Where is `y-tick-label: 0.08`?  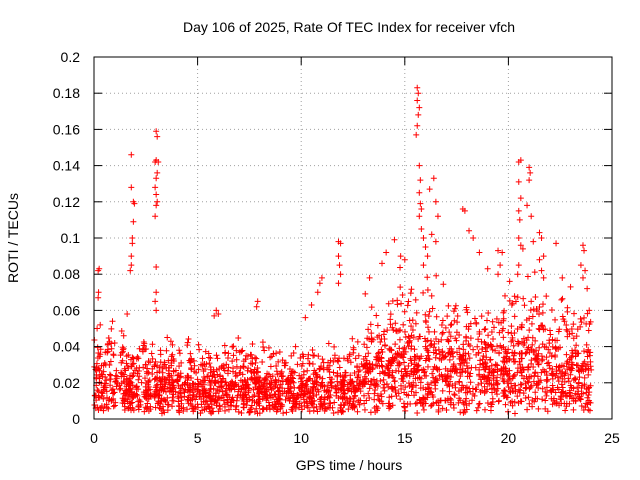 y-tick-label: 0.08 is located at coordinates (66, 274).